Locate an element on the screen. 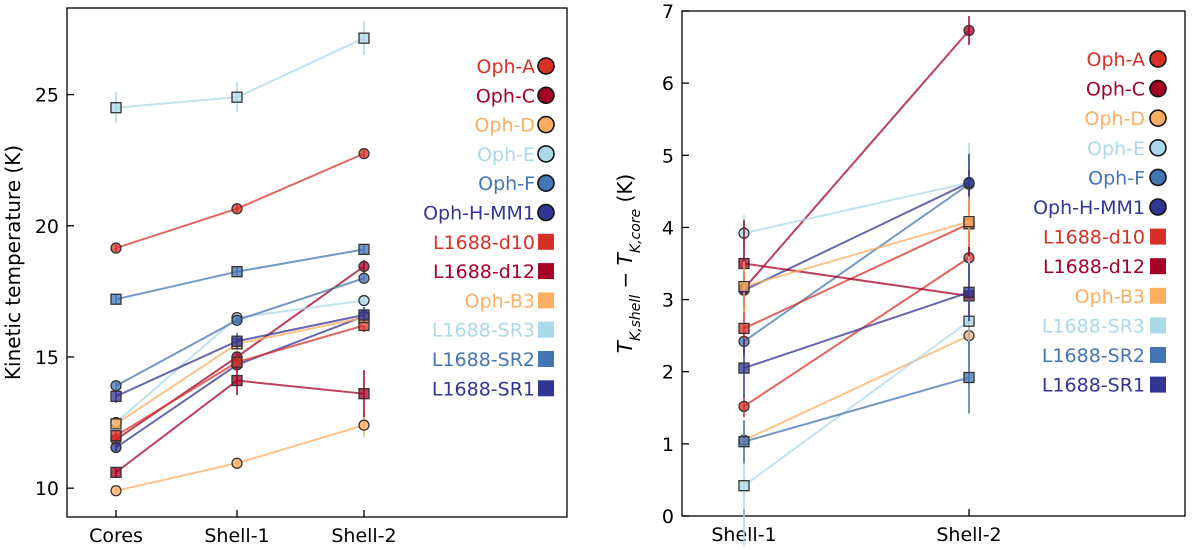 The height and width of the screenshot is (550, 1200). point-oph-h-mm1-cores is located at coordinates (116, 447).